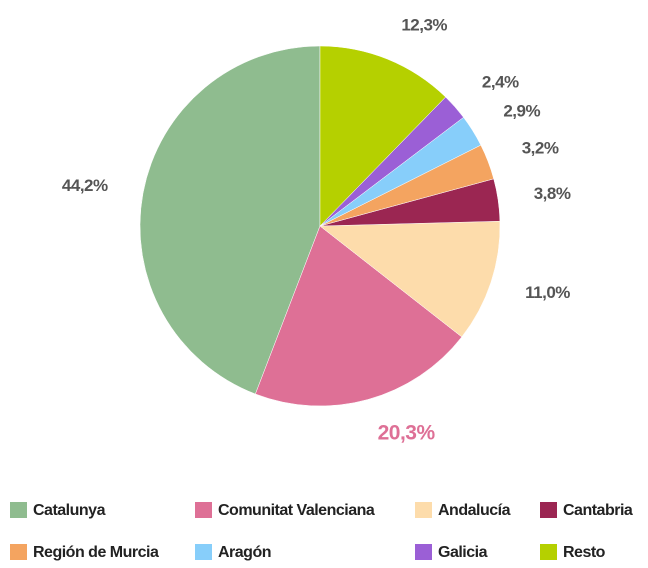  Describe the element at coordinates (85, 185) in the screenshot. I see `value-label: 44,2%` at that location.